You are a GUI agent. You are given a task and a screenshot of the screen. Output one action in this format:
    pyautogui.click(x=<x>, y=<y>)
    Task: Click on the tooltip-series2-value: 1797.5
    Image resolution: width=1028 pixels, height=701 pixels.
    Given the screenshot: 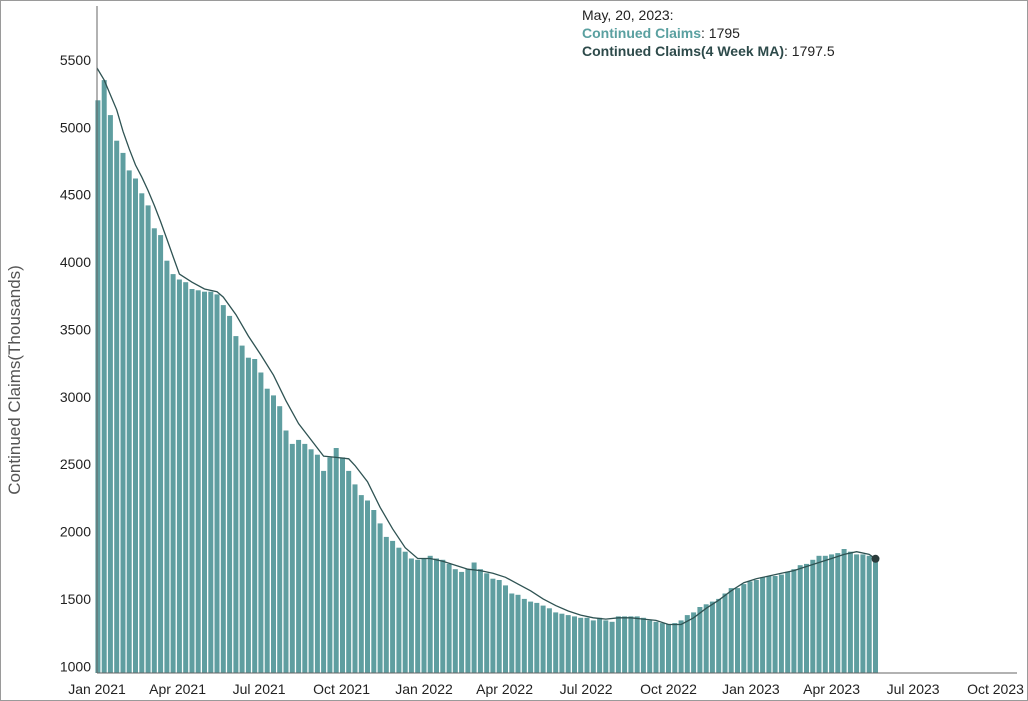 What is the action you would take?
    pyautogui.click(x=813, y=51)
    